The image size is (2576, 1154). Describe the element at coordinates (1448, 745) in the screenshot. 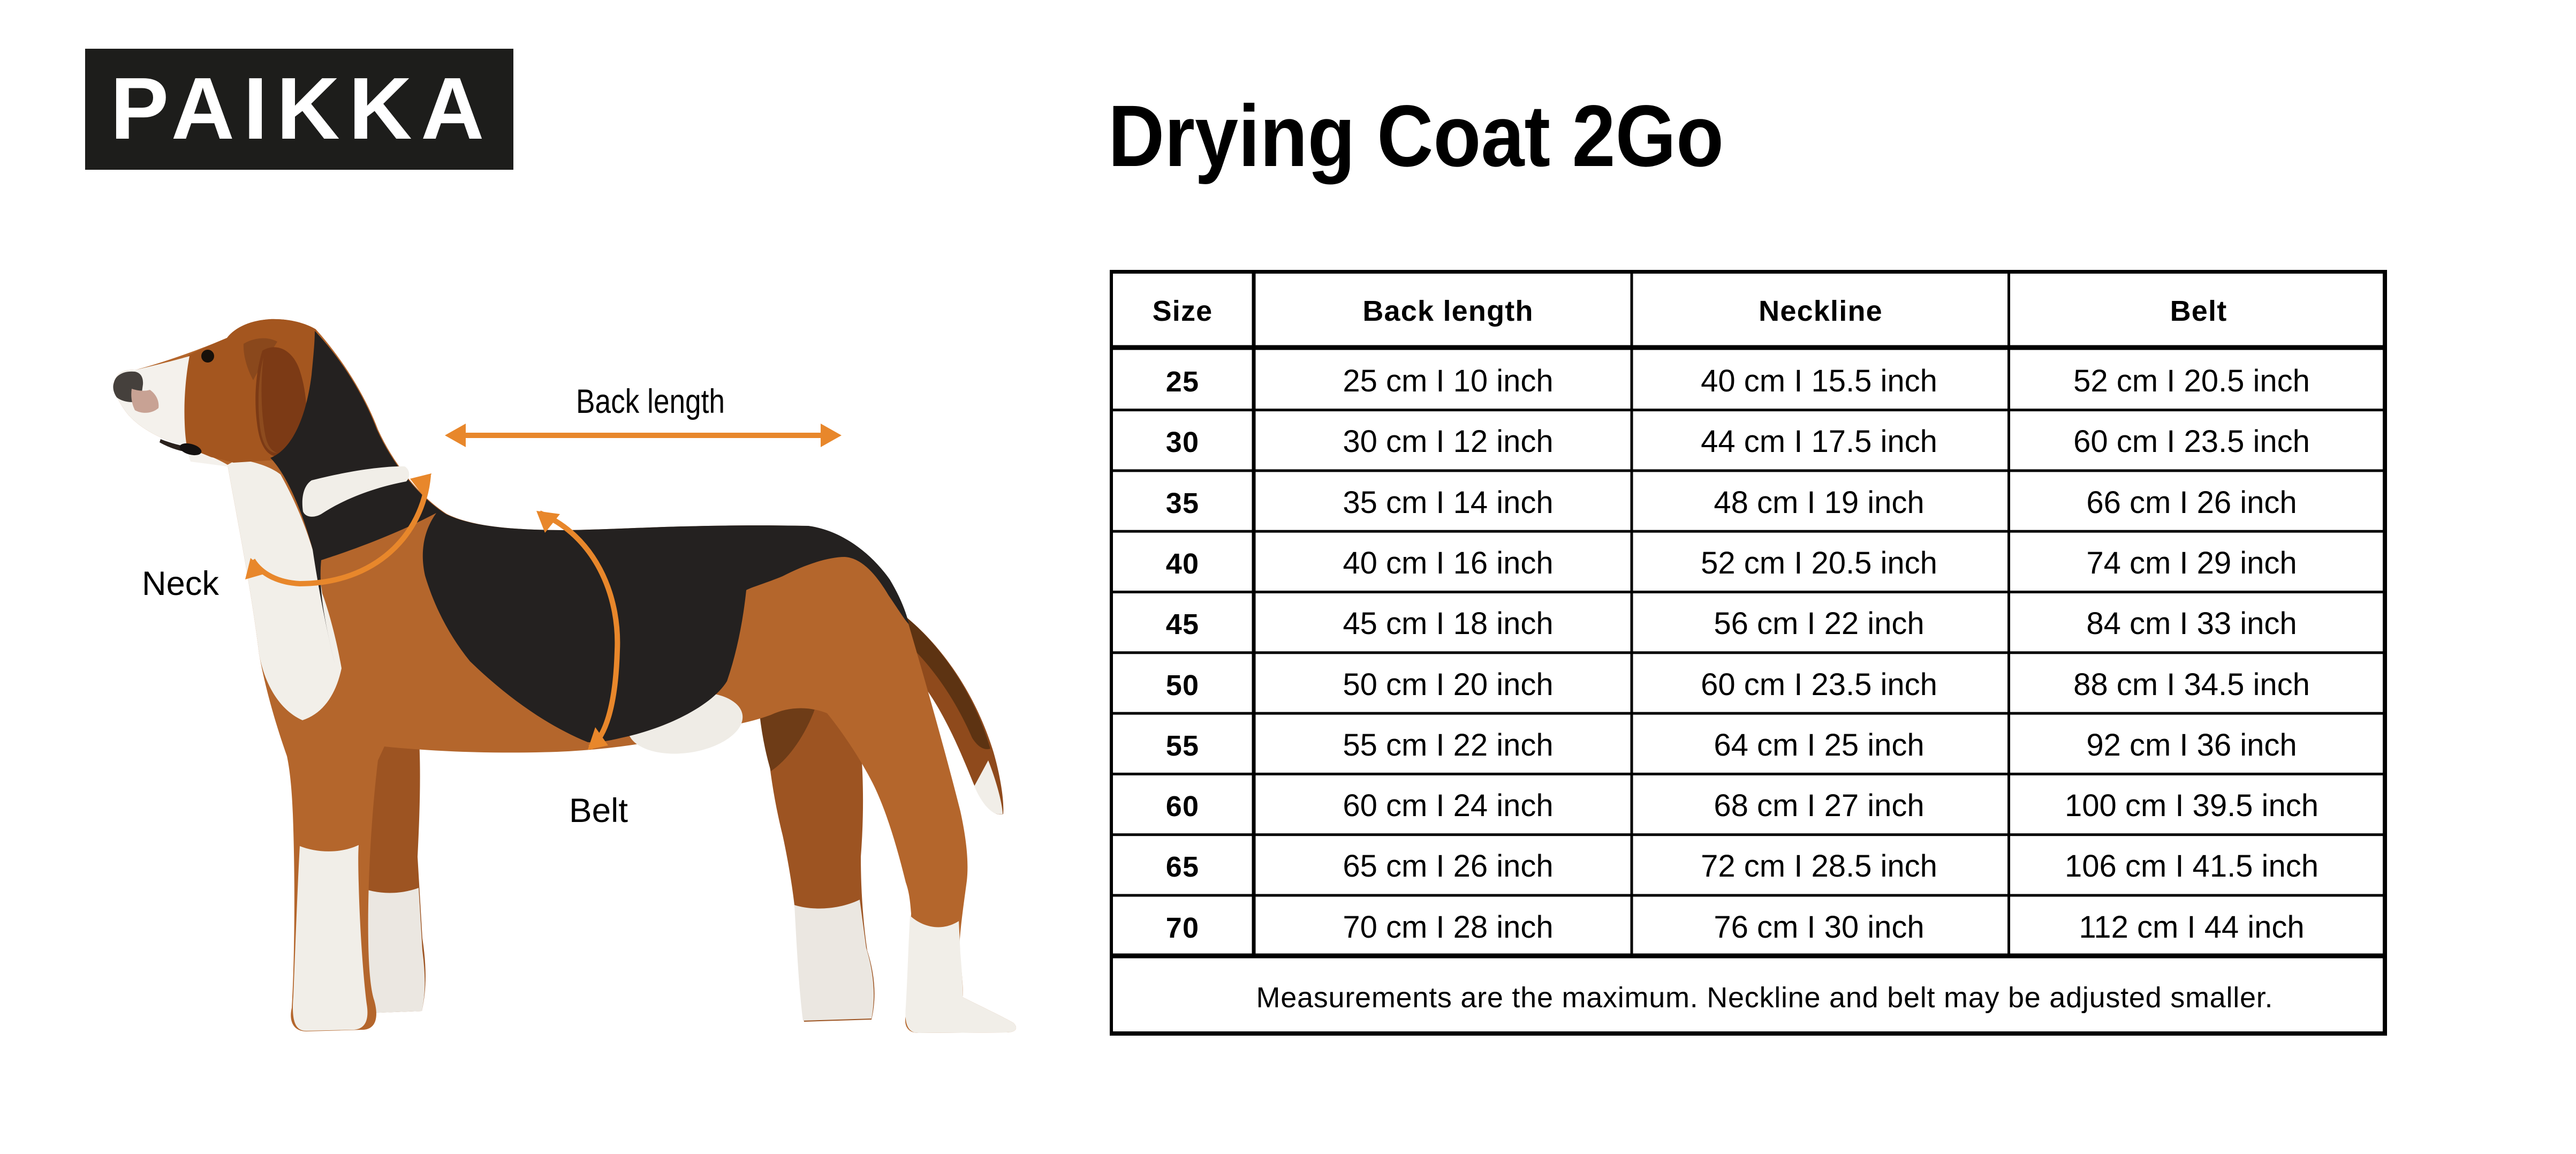

I see `svg-text: 55 cm I 22 inch` at that location.